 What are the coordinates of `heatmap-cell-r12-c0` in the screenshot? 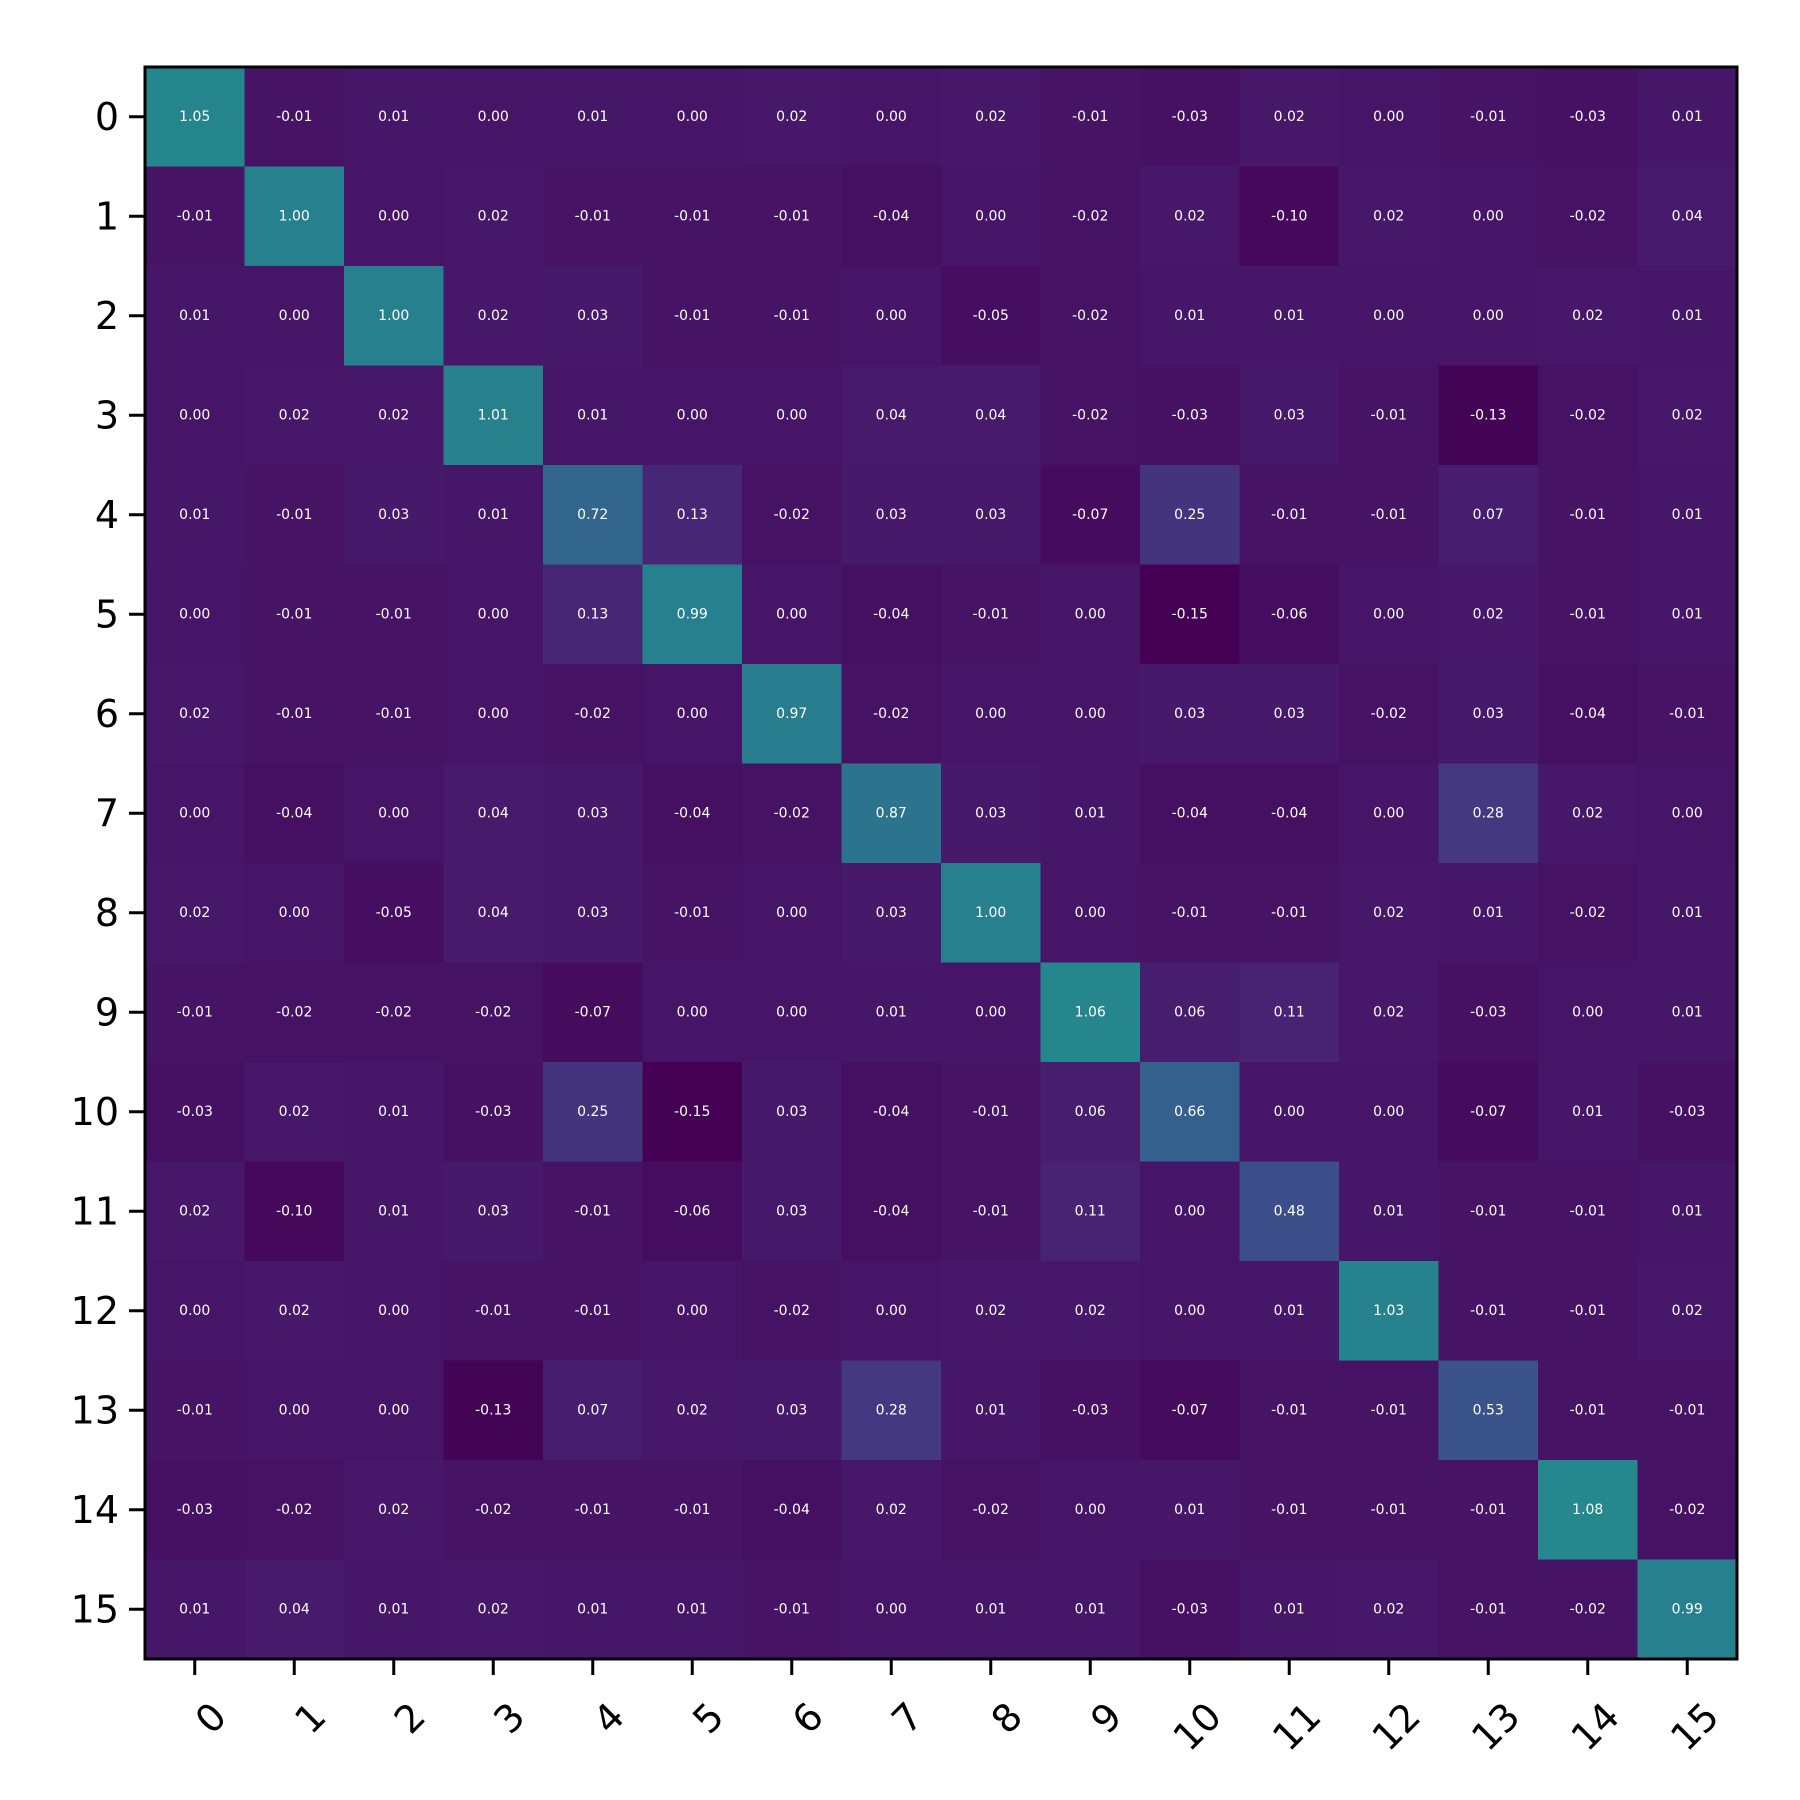 It's located at (195, 1311).